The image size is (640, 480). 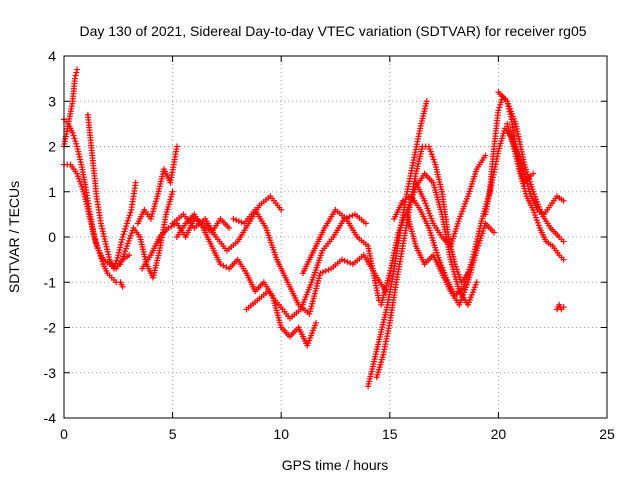 I want to click on series-track-c, so click(x=97, y=216).